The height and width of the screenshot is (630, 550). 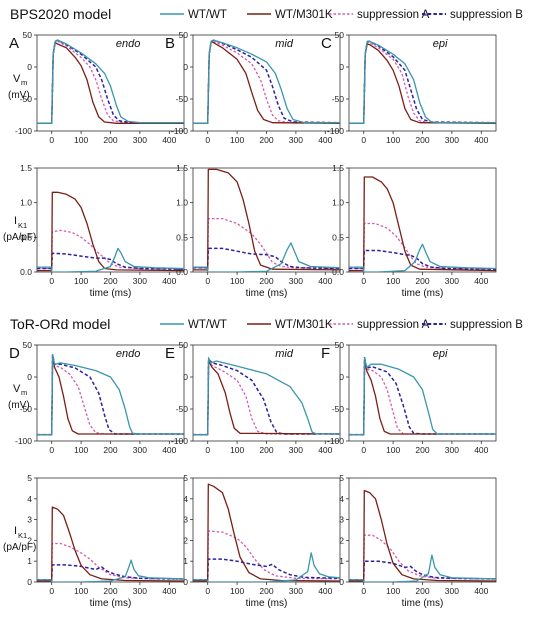 What do you see at coordinates (170, 43) in the screenshot?
I see `panel-letter: B` at bounding box center [170, 43].